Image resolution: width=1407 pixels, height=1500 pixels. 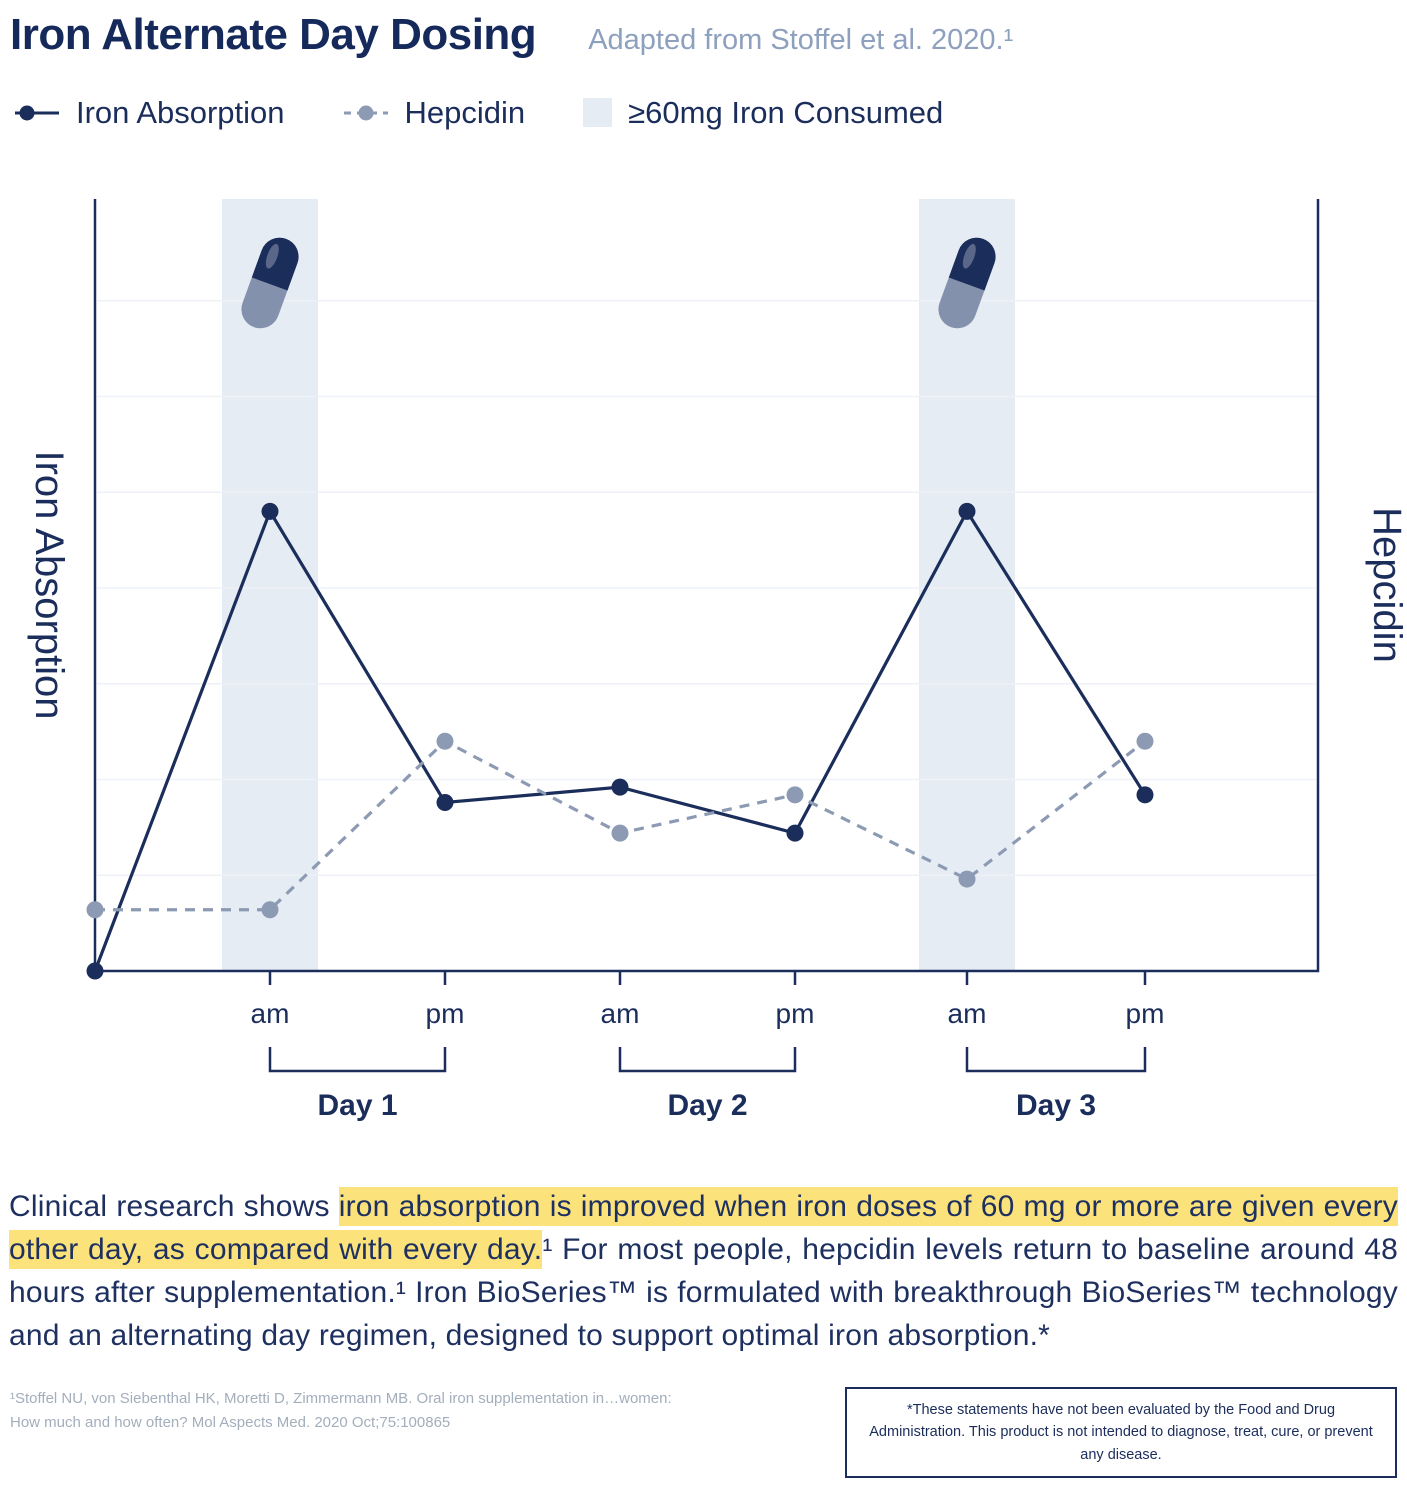 I want to click on legend-label-band: ≥60mg Iron Consumed, so click(x=786, y=112).